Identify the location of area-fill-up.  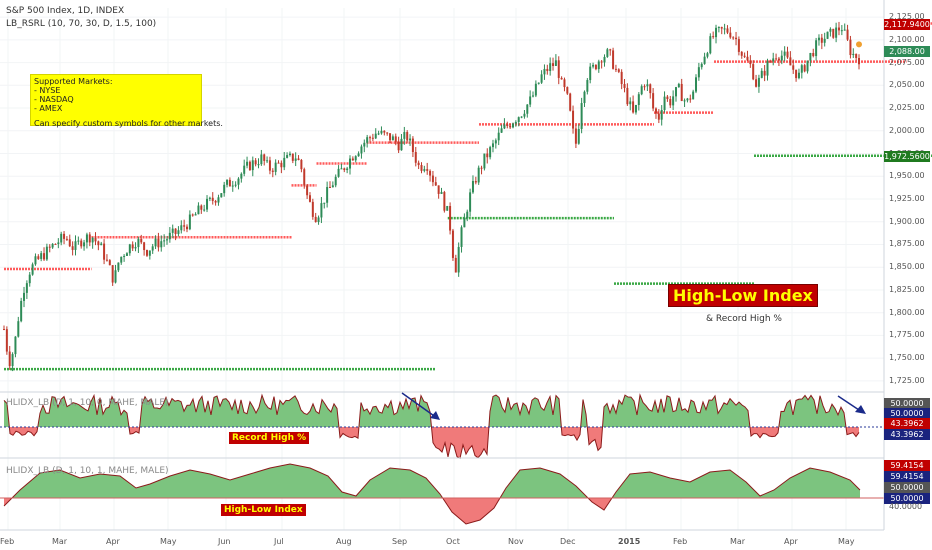
(431, 411).